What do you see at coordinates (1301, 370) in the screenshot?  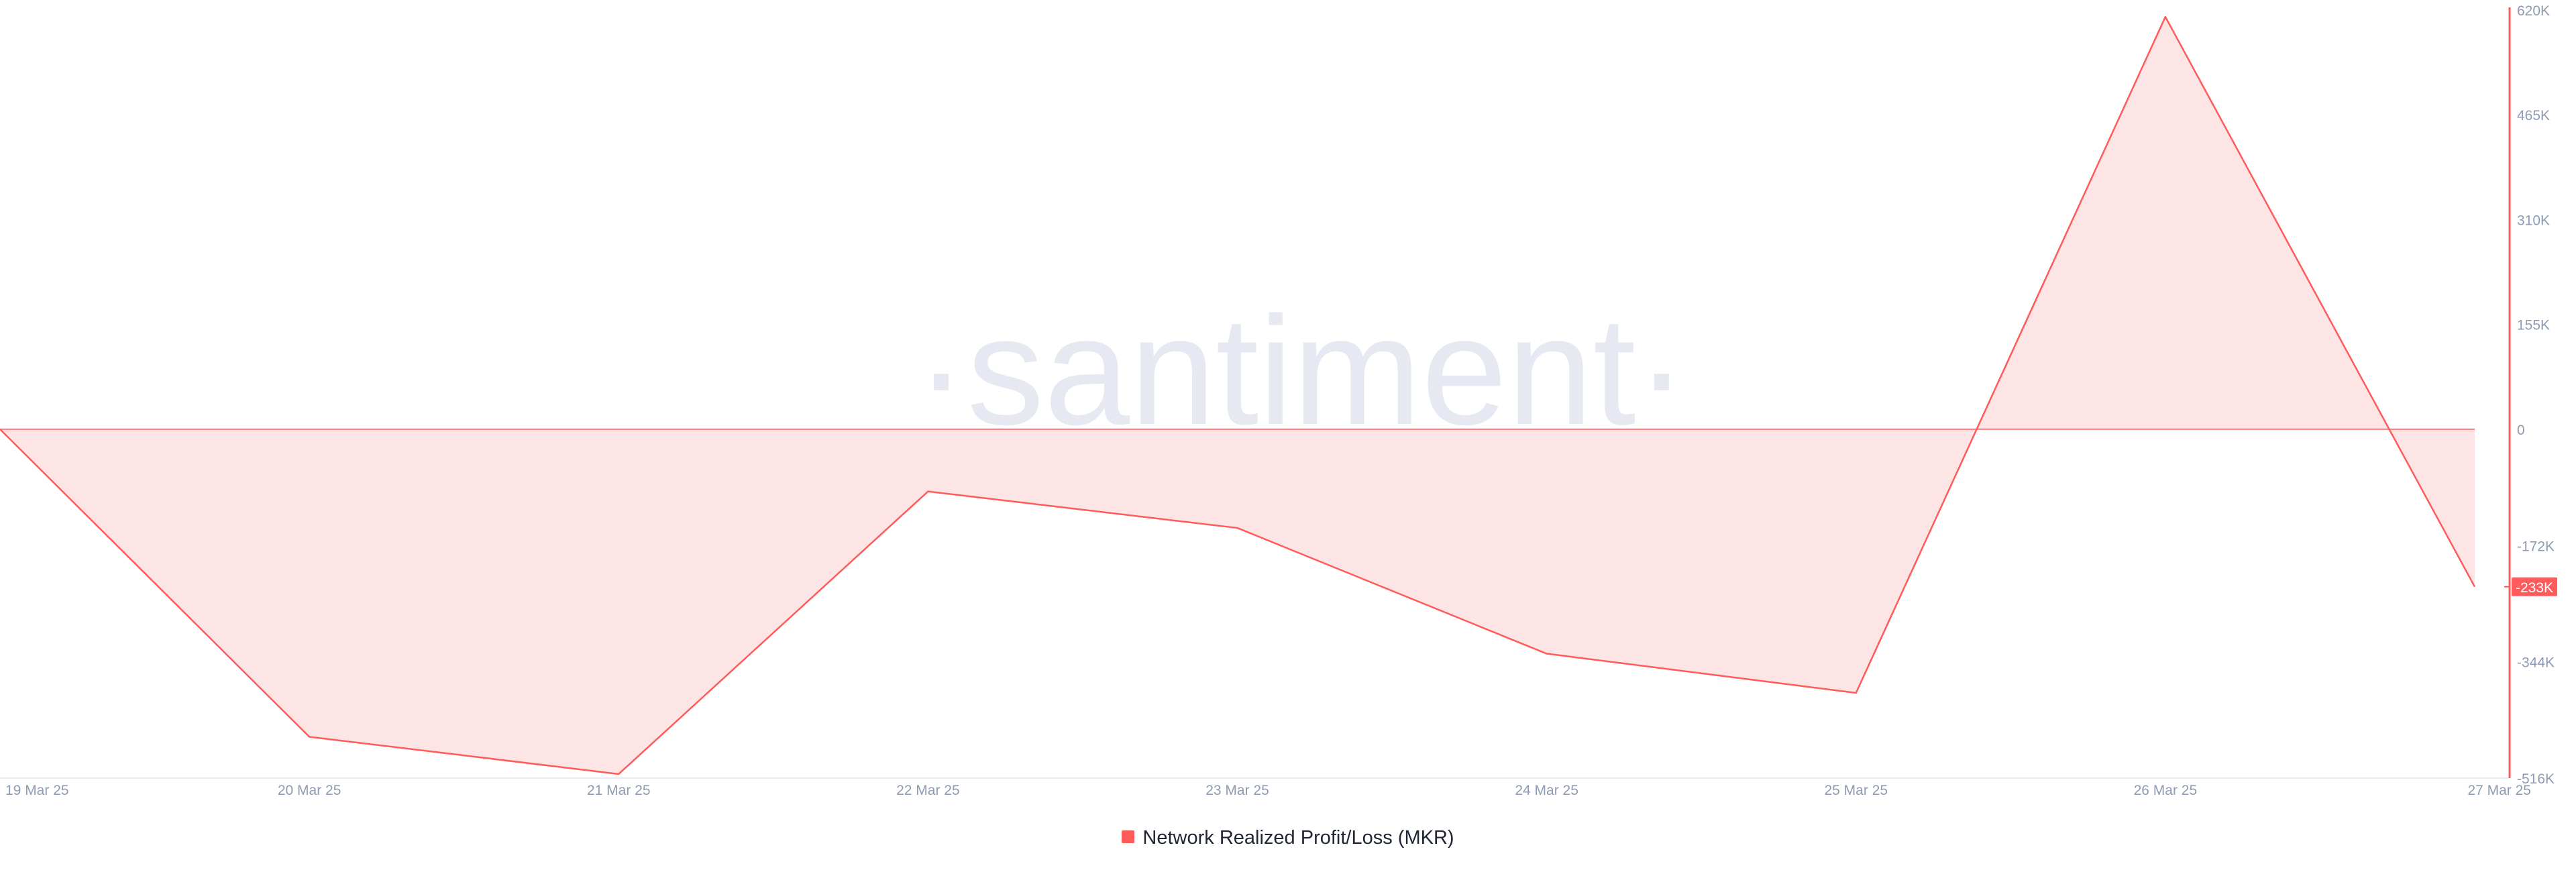 I see `watermark: ·santiment·` at bounding box center [1301, 370].